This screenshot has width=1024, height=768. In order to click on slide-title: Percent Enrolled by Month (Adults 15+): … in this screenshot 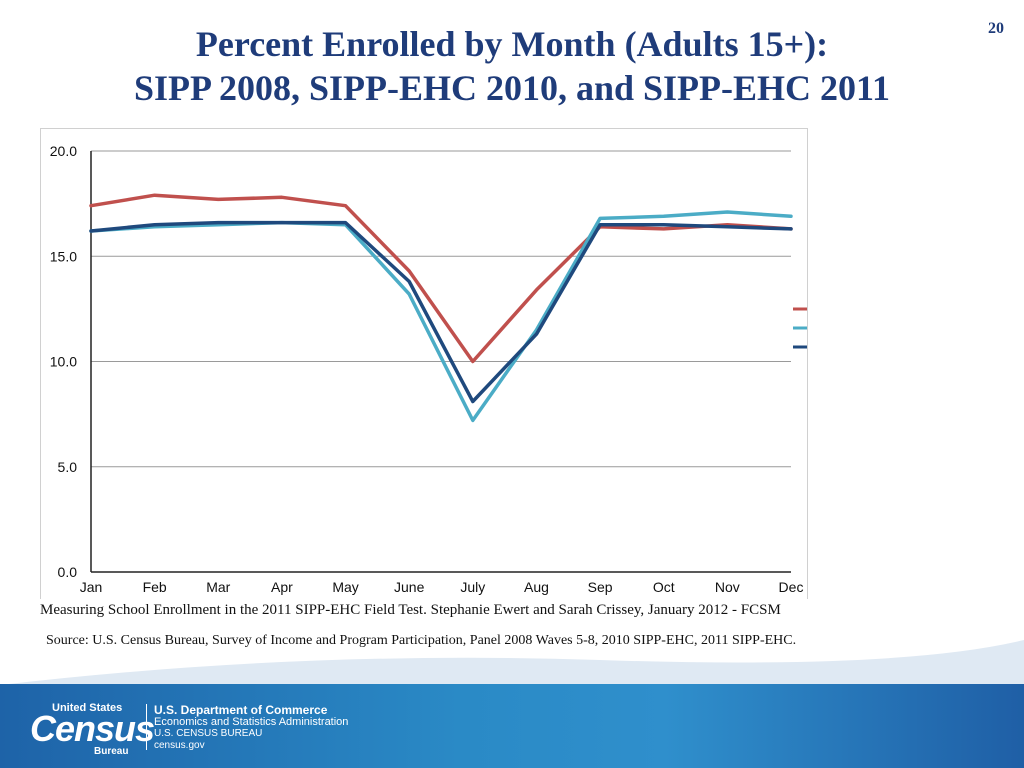, I will do `click(512, 66)`.